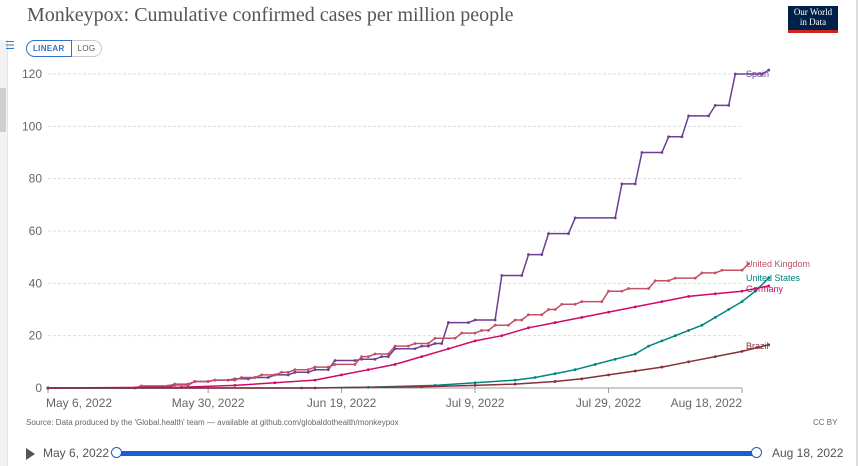 The image size is (858, 466). Describe the element at coordinates (475, 403) in the screenshot. I see `x-tick-label: Jul 9, 2022` at that location.